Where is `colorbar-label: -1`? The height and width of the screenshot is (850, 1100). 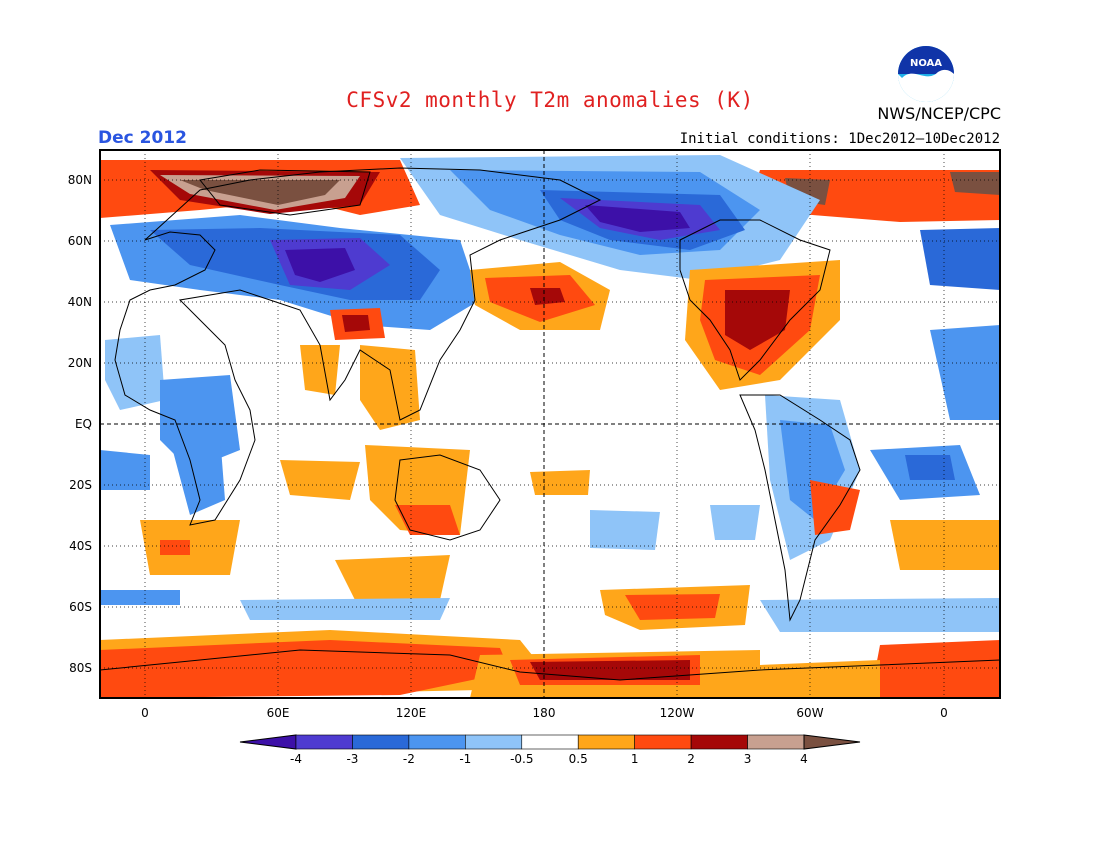
colorbar-label: -1 is located at coordinates (465, 759).